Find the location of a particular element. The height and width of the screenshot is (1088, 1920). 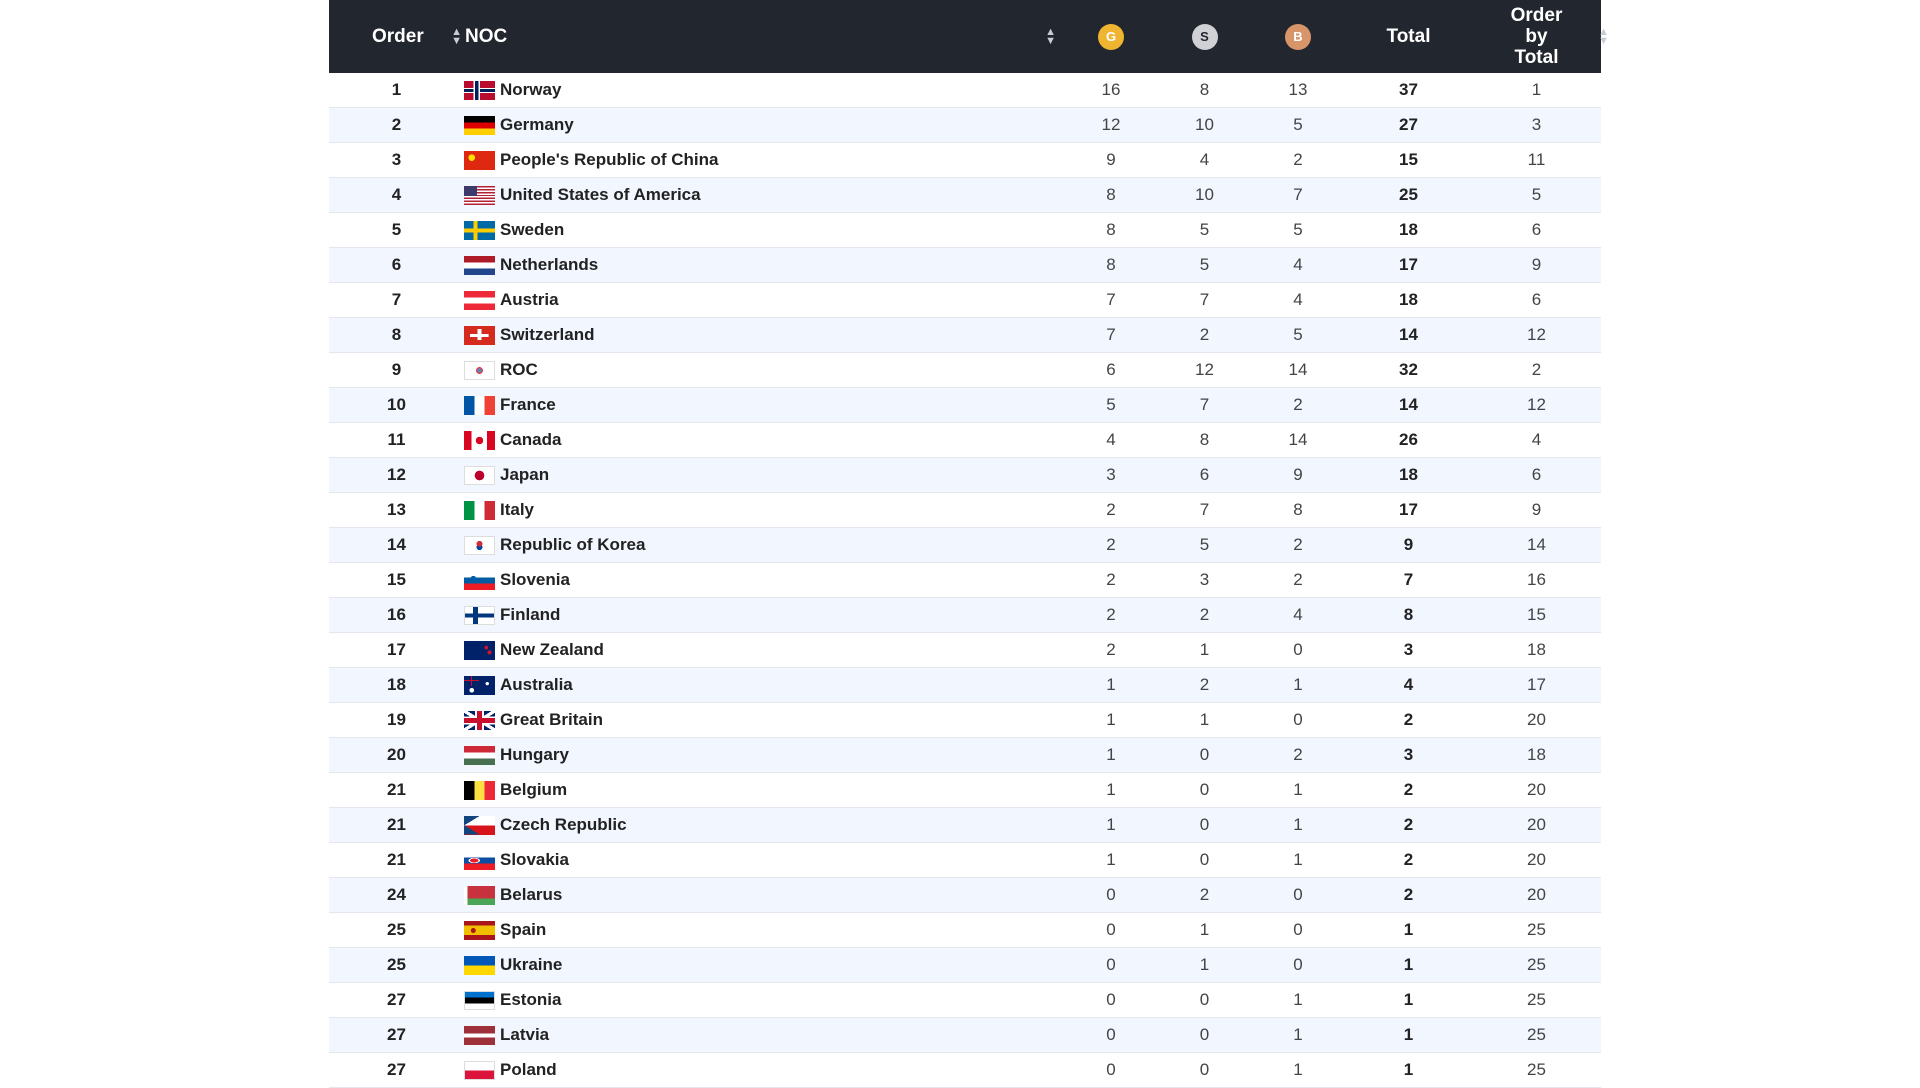

country-name: Netherlands is located at coordinates (549, 264).